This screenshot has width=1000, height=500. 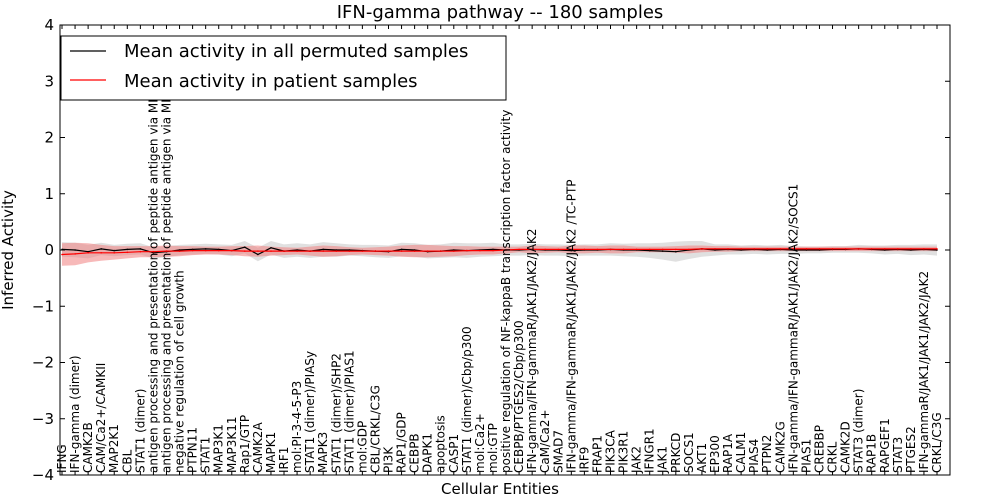 I want to click on x-tick-label-45: IFNGR1, so click(x=650, y=450).